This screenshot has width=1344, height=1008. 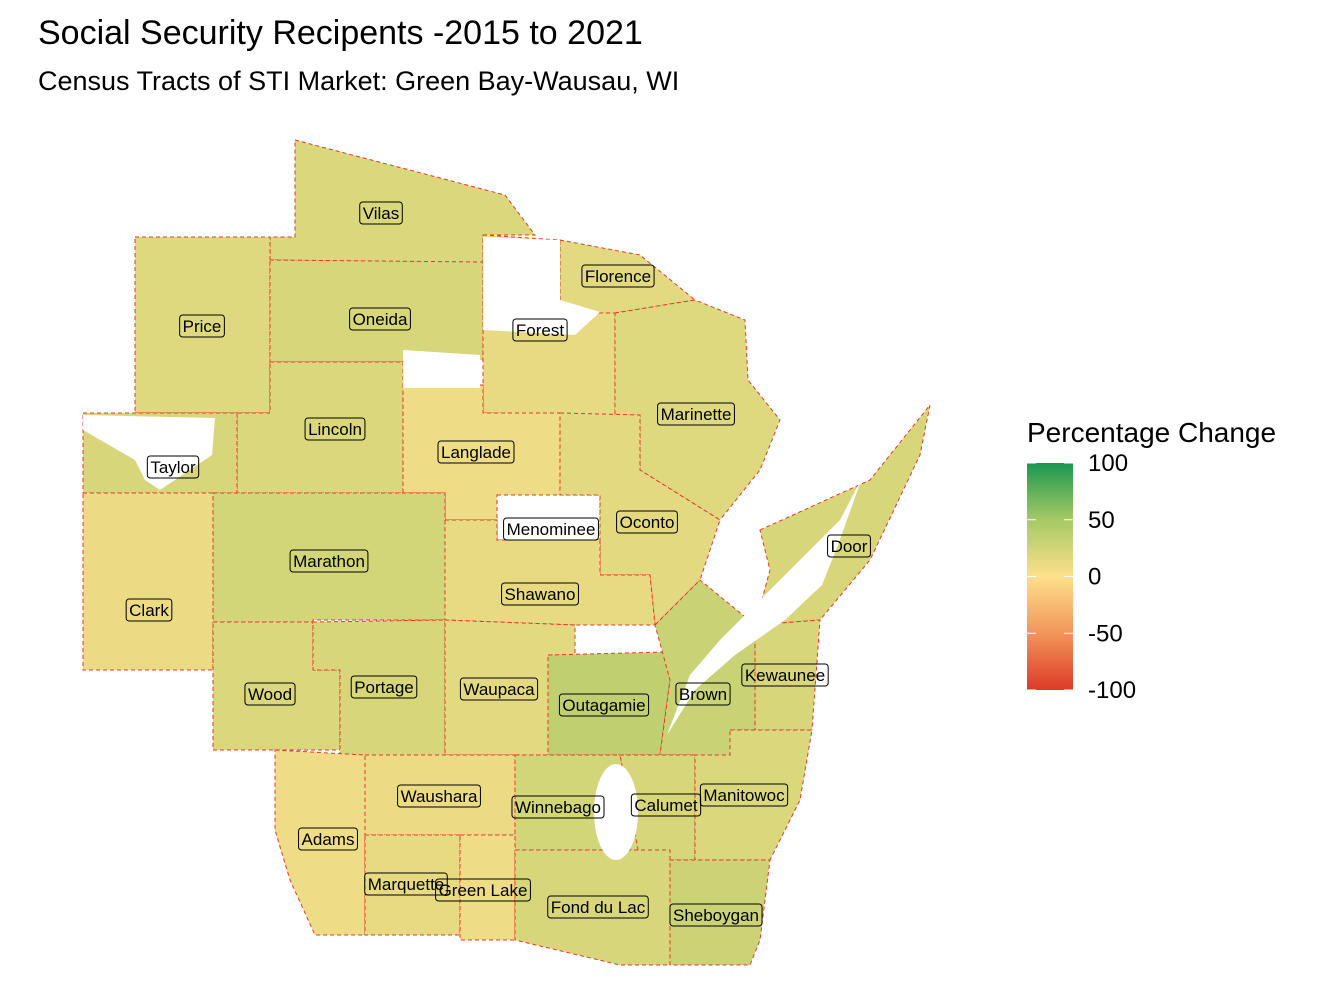 I want to click on county-label: Outagamie, so click(x=603, y=705).